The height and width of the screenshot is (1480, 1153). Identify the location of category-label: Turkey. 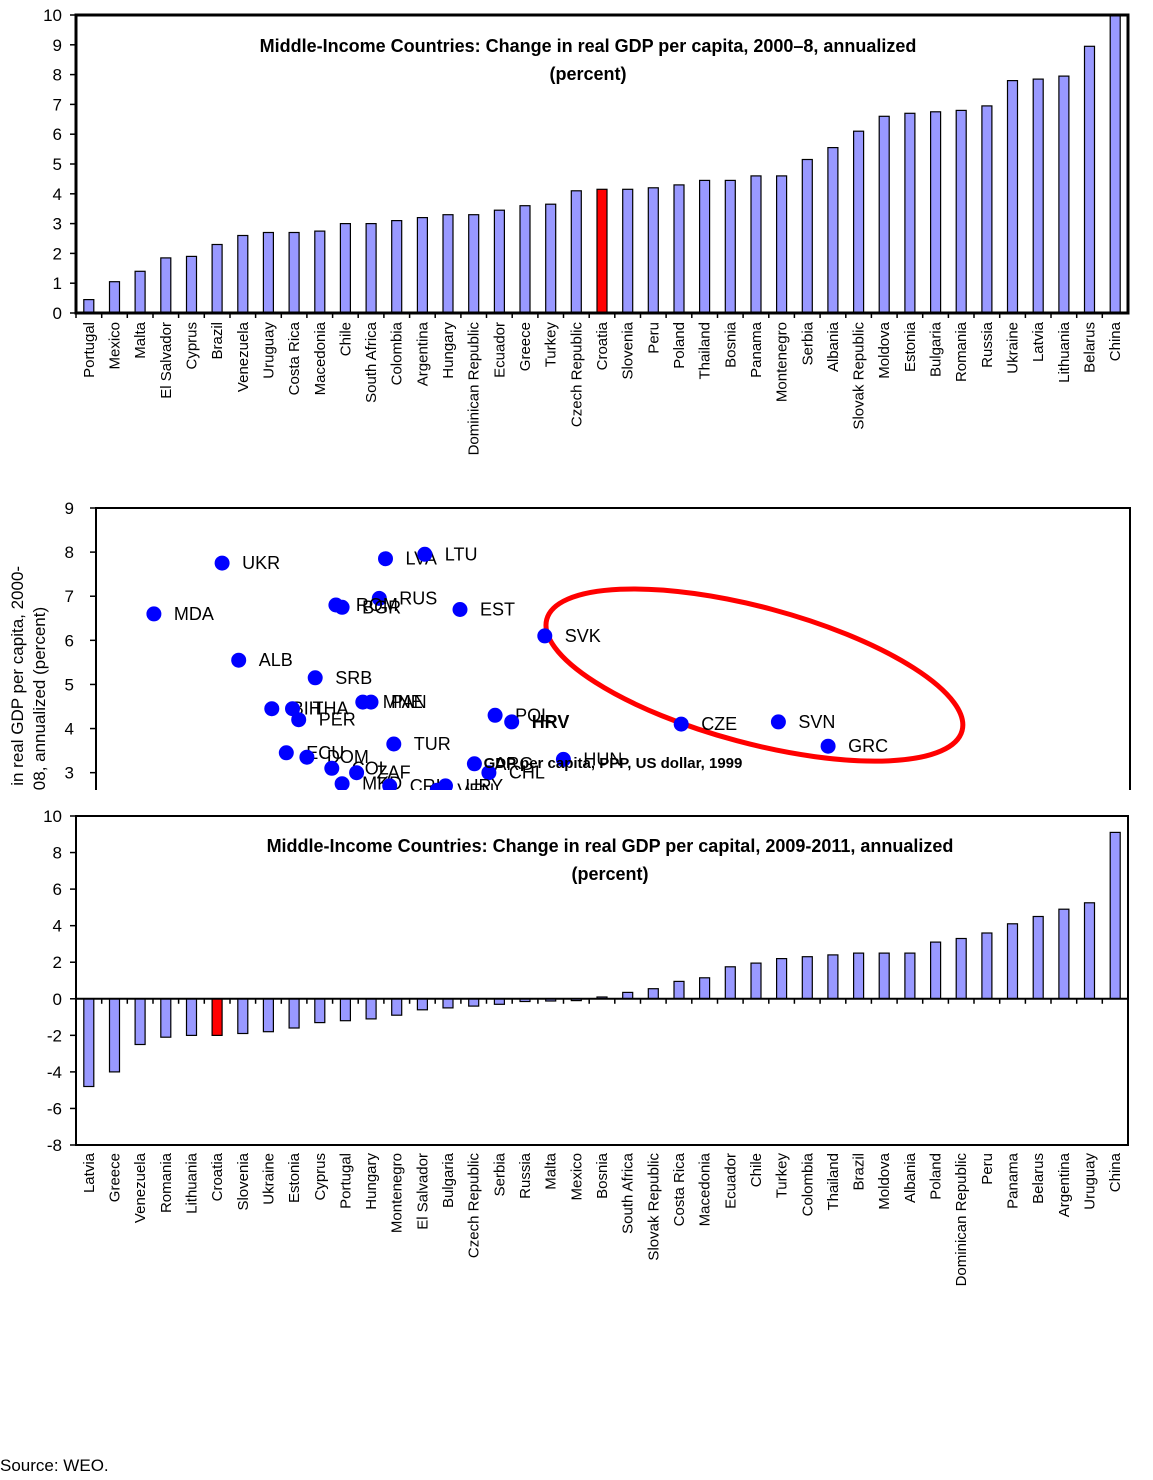
(782, 1176).